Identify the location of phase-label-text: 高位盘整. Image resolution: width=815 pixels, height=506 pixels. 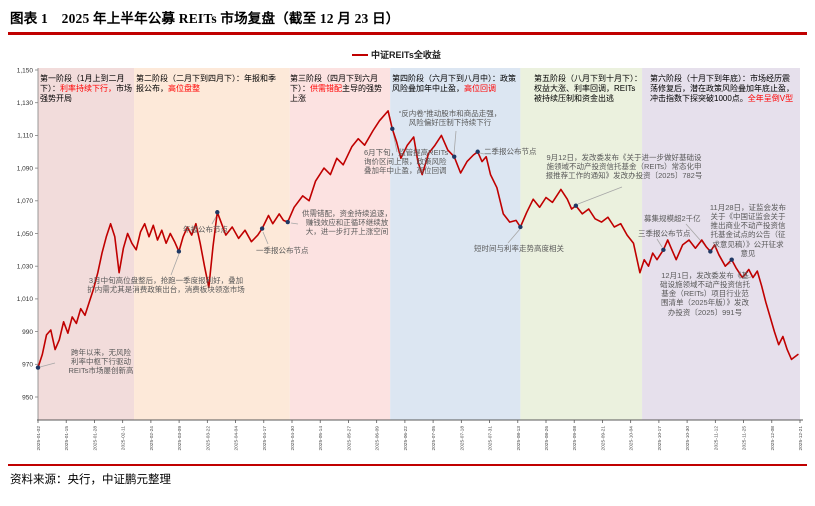
(184, 88).